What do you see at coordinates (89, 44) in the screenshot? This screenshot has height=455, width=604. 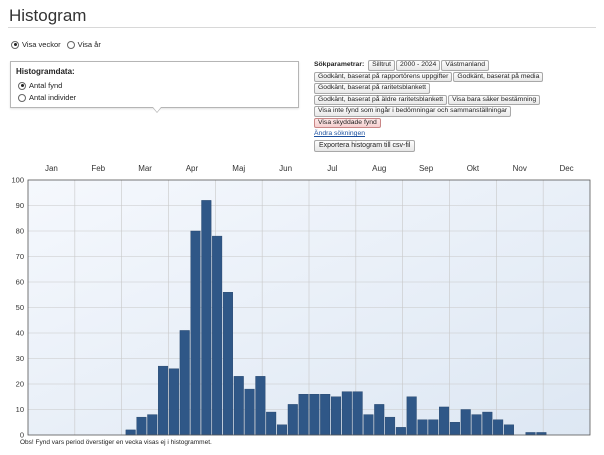 I see `show-years-label: Visa år` at bounding box center [89, 44].